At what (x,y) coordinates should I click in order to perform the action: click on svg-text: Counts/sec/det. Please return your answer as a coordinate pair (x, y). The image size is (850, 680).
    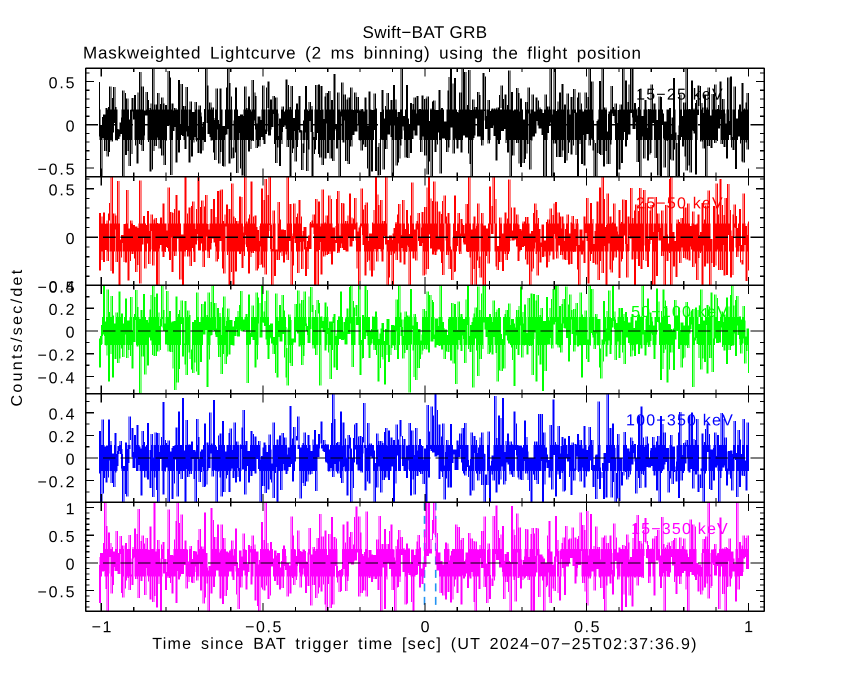
    Looking at the image, I should click on (17, 337).